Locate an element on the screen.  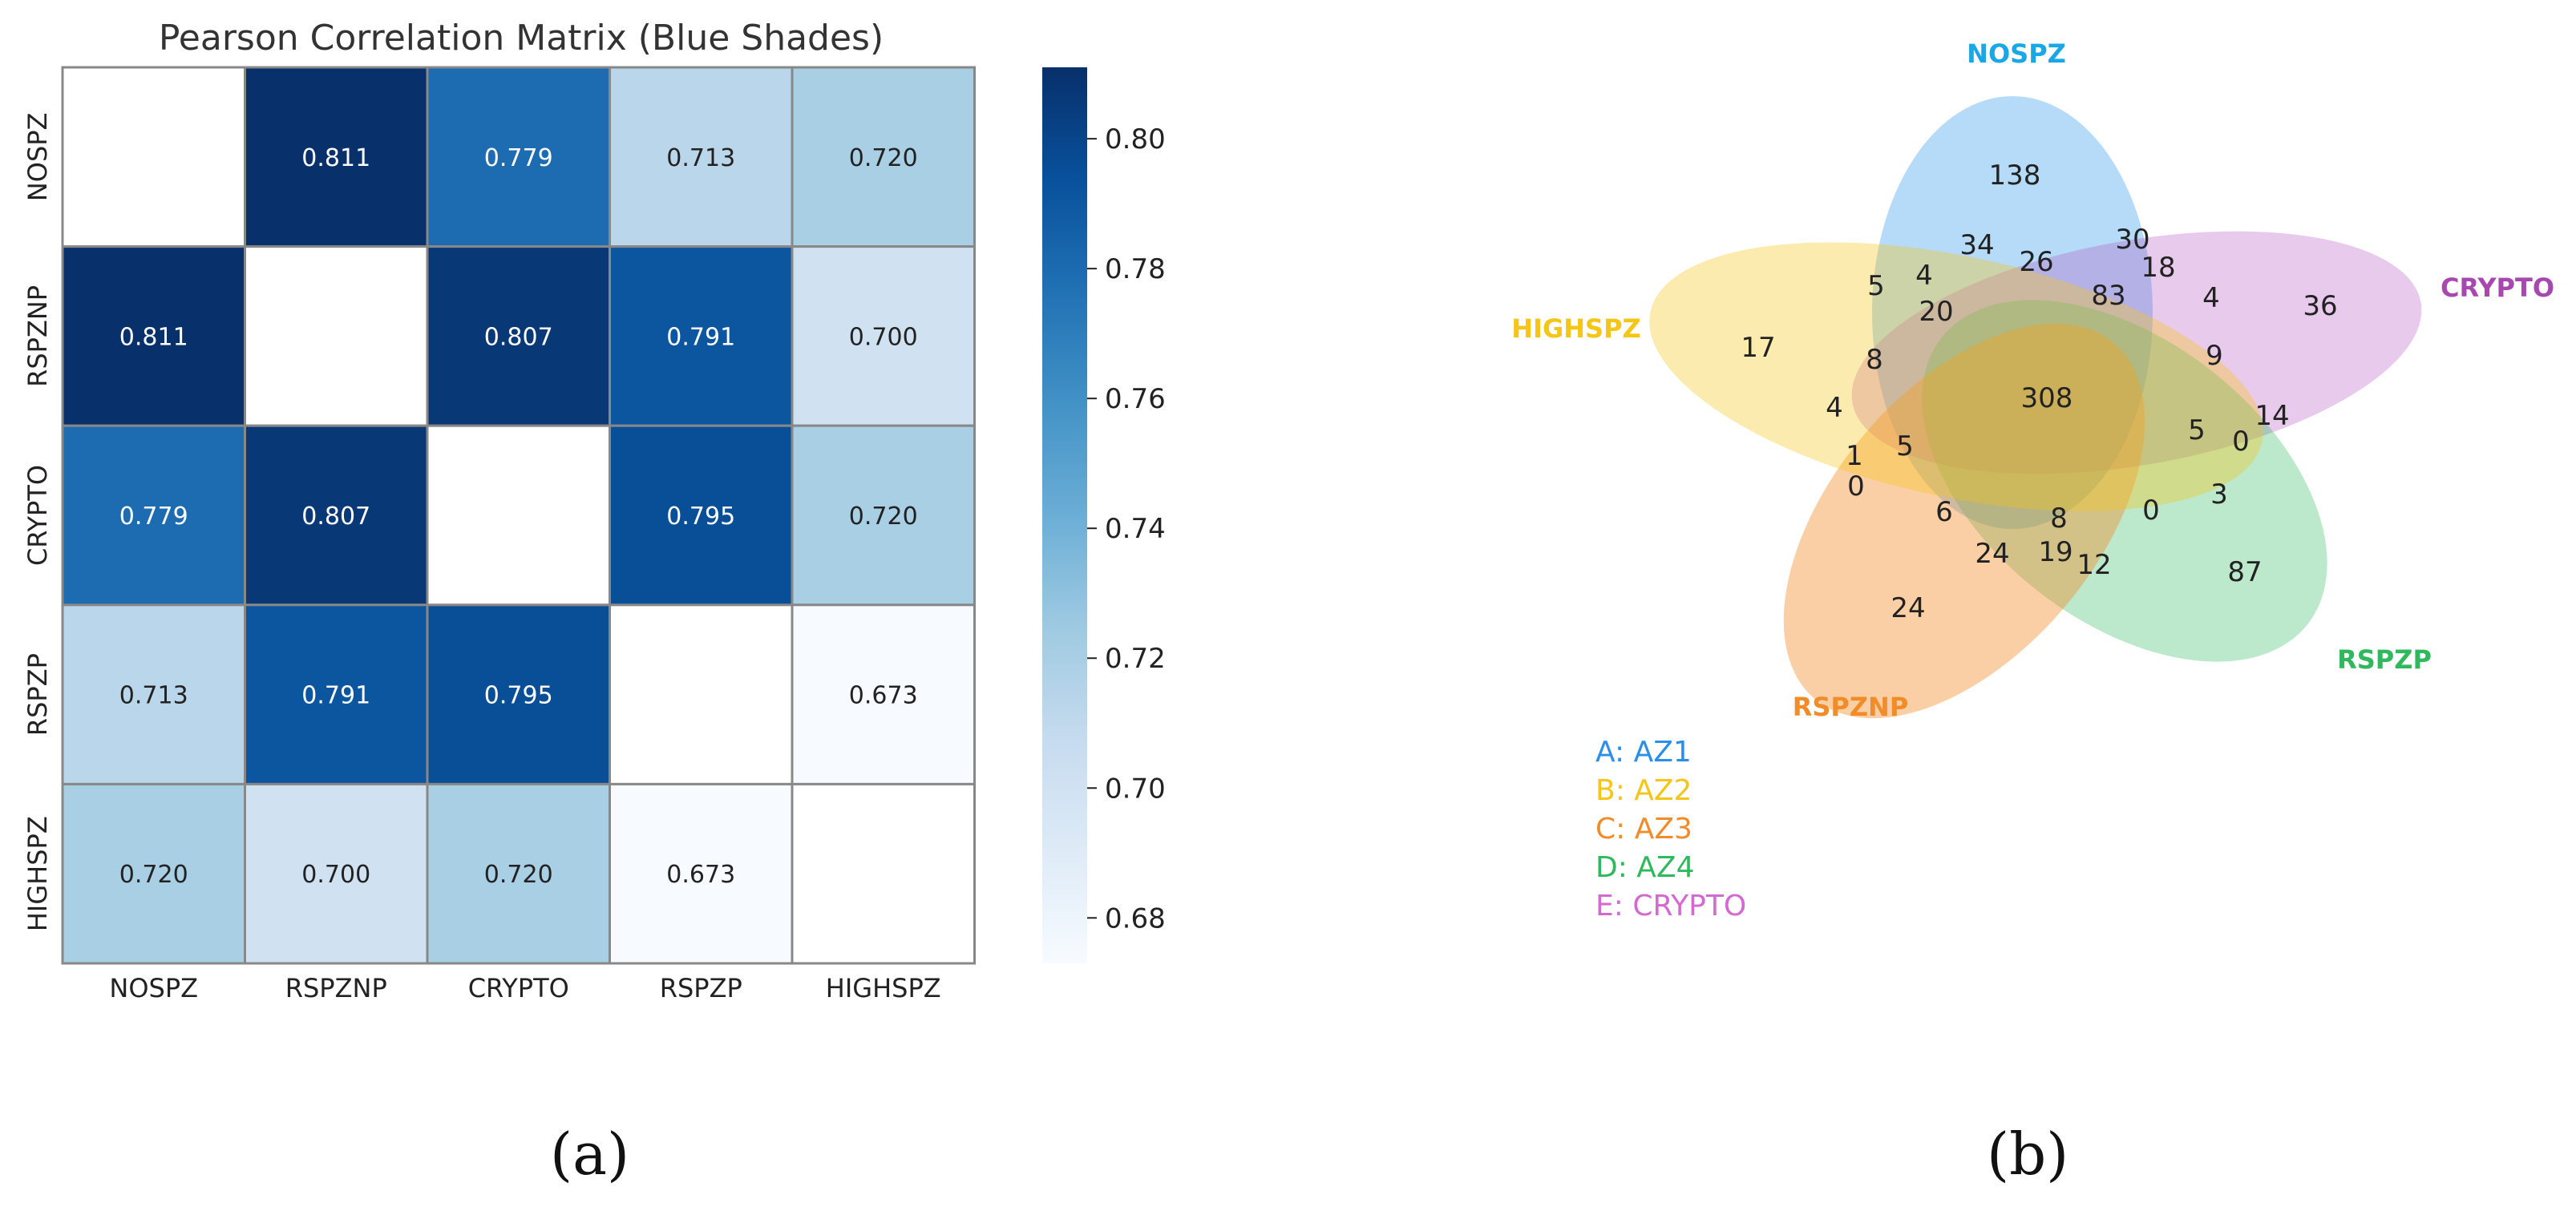
colorbar-tick-label: 0.68 is located at coordinates (1135, 919).